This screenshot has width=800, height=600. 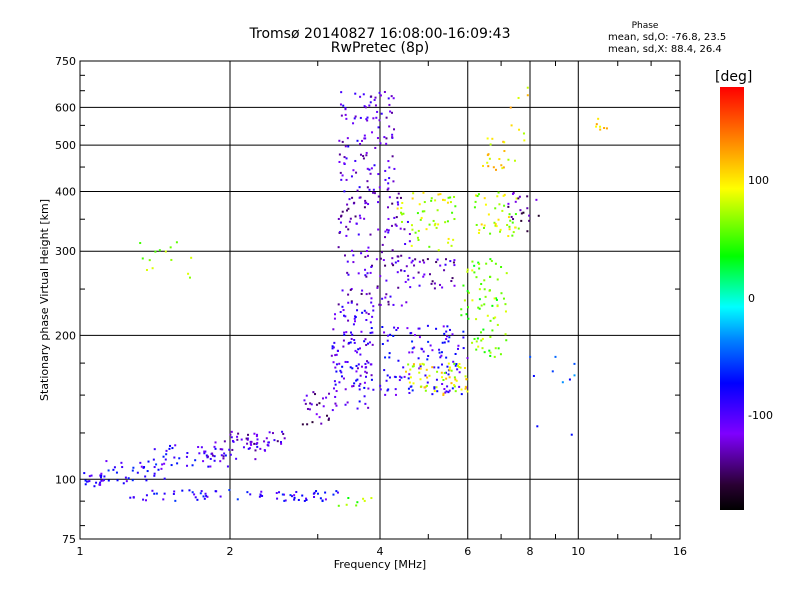 I want to click on chart-title: Tromsø 20140827 16:08:00-16:09:43, so click(x=380, y=34).